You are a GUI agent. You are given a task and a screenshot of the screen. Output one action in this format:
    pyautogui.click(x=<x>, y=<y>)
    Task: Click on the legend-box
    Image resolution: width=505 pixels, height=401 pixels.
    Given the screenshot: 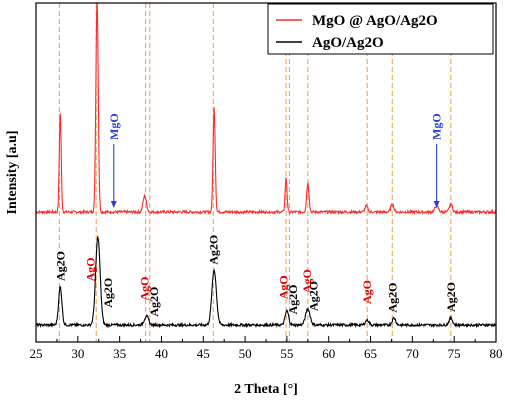 What is the action you would take?
    pyautogui.click(x=380, y=29)
    